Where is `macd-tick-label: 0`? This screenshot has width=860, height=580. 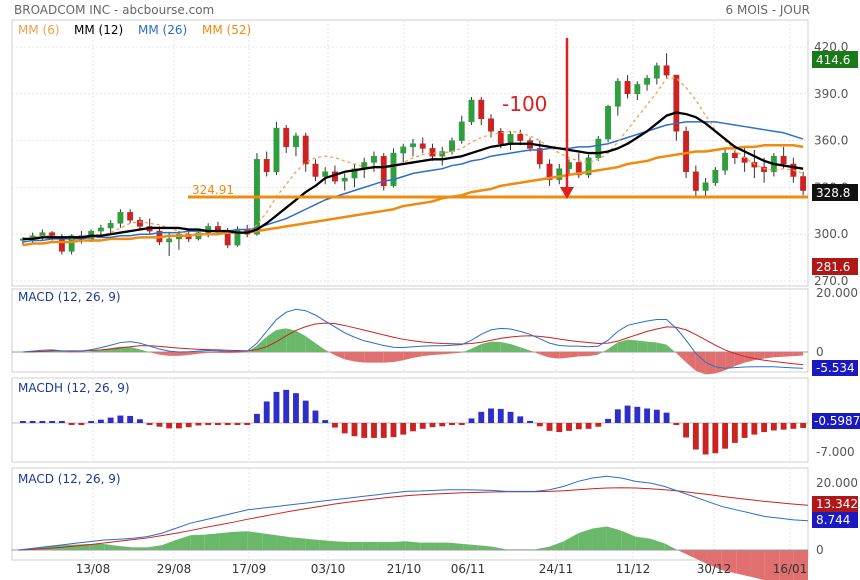 macd-tick-label: 0 is located at coordinates (820, 352).